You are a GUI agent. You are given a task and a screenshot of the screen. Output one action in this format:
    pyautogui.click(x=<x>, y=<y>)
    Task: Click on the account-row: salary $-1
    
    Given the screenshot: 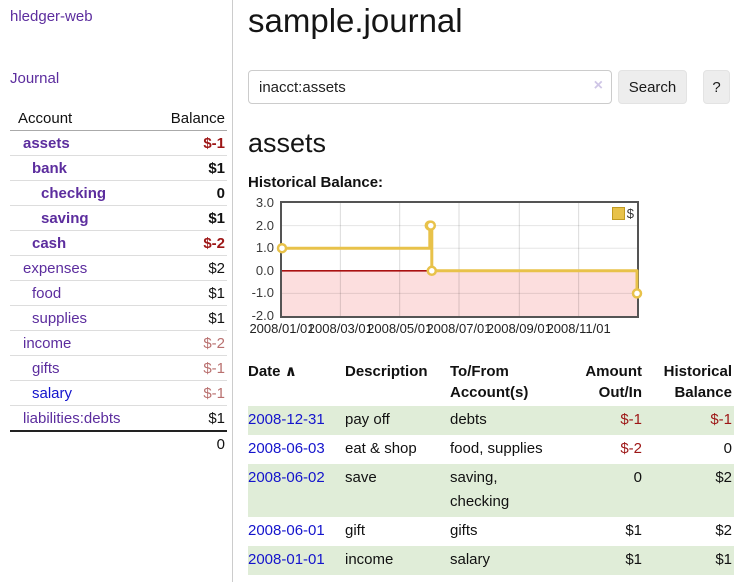 What is the action you would take?
    pyautogui.click(x=118, y=393)
    